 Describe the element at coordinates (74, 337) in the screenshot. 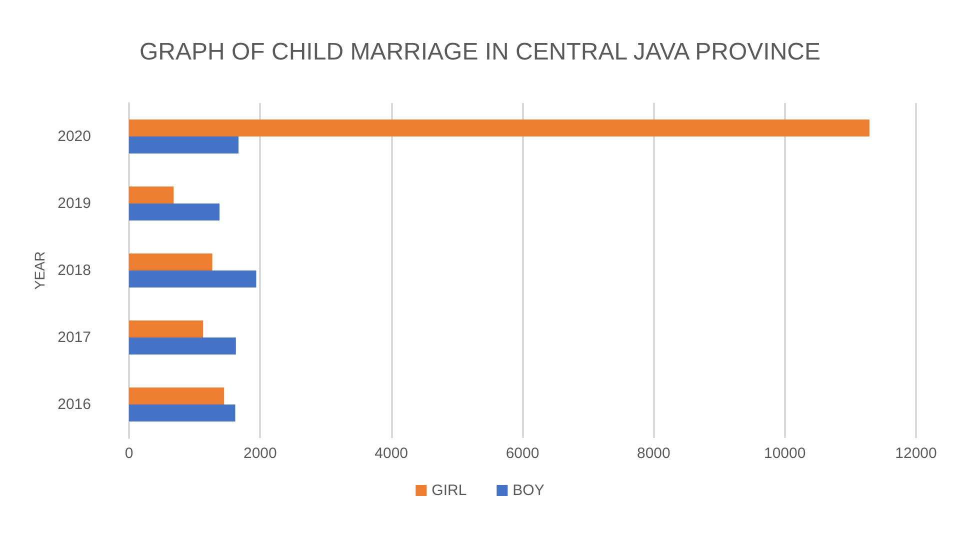

I see `y-tick-label: 2017` at that location.